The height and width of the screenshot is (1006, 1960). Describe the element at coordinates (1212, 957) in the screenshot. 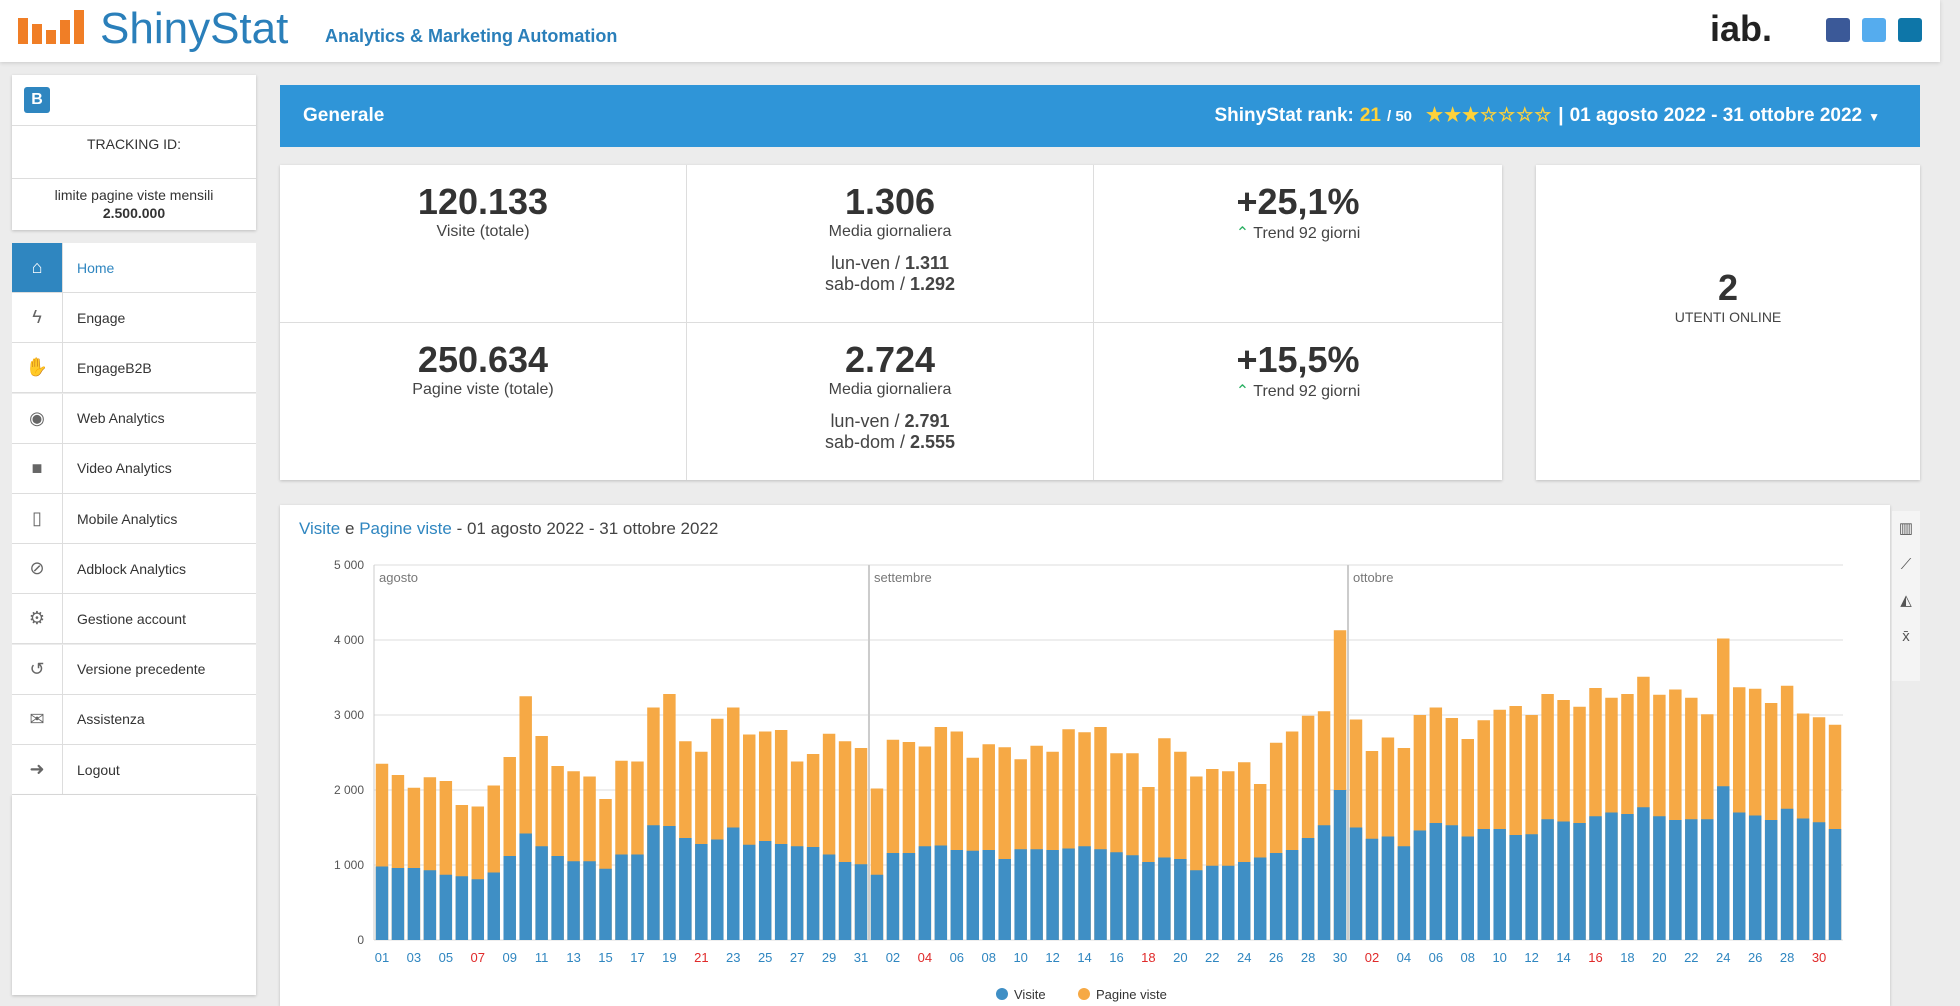

I see `x-tick-label: 22` at that location.